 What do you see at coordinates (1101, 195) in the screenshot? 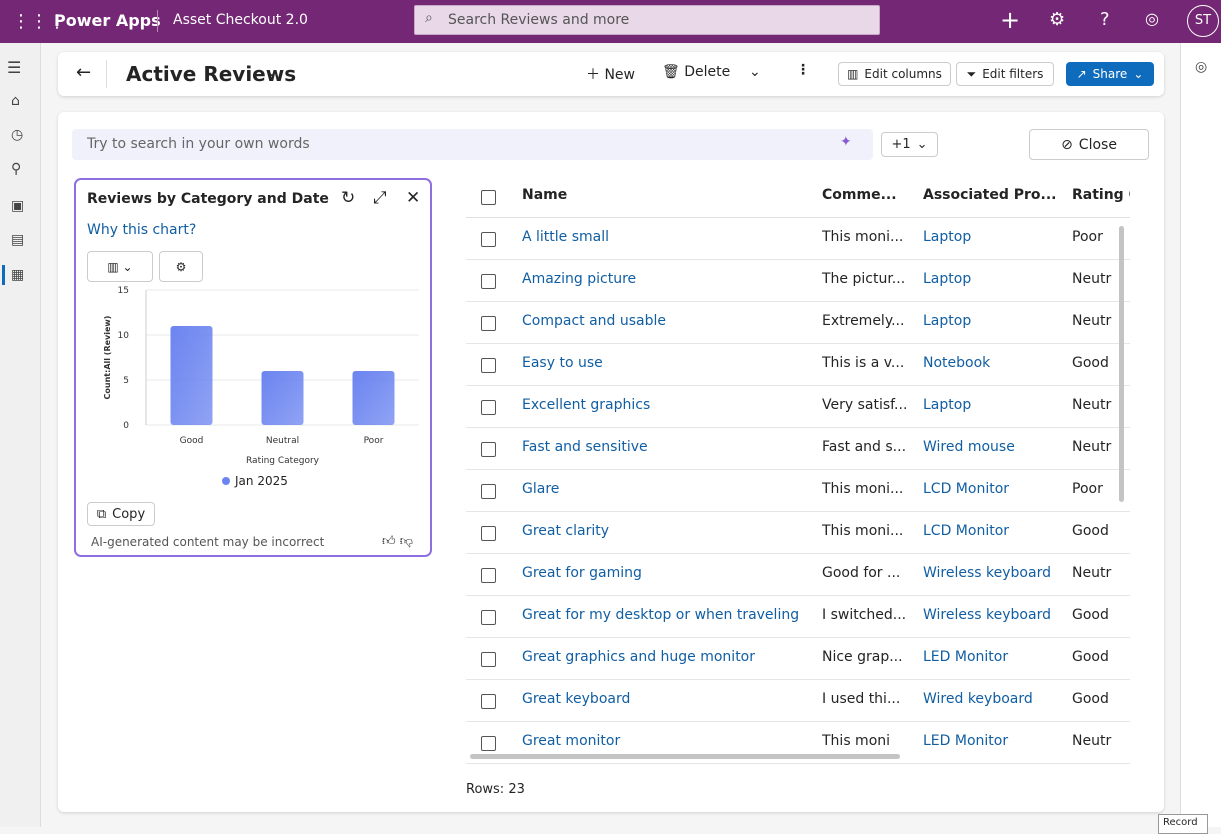
I see `column-header: Rating Ca` at bounding box center [1101, 195].